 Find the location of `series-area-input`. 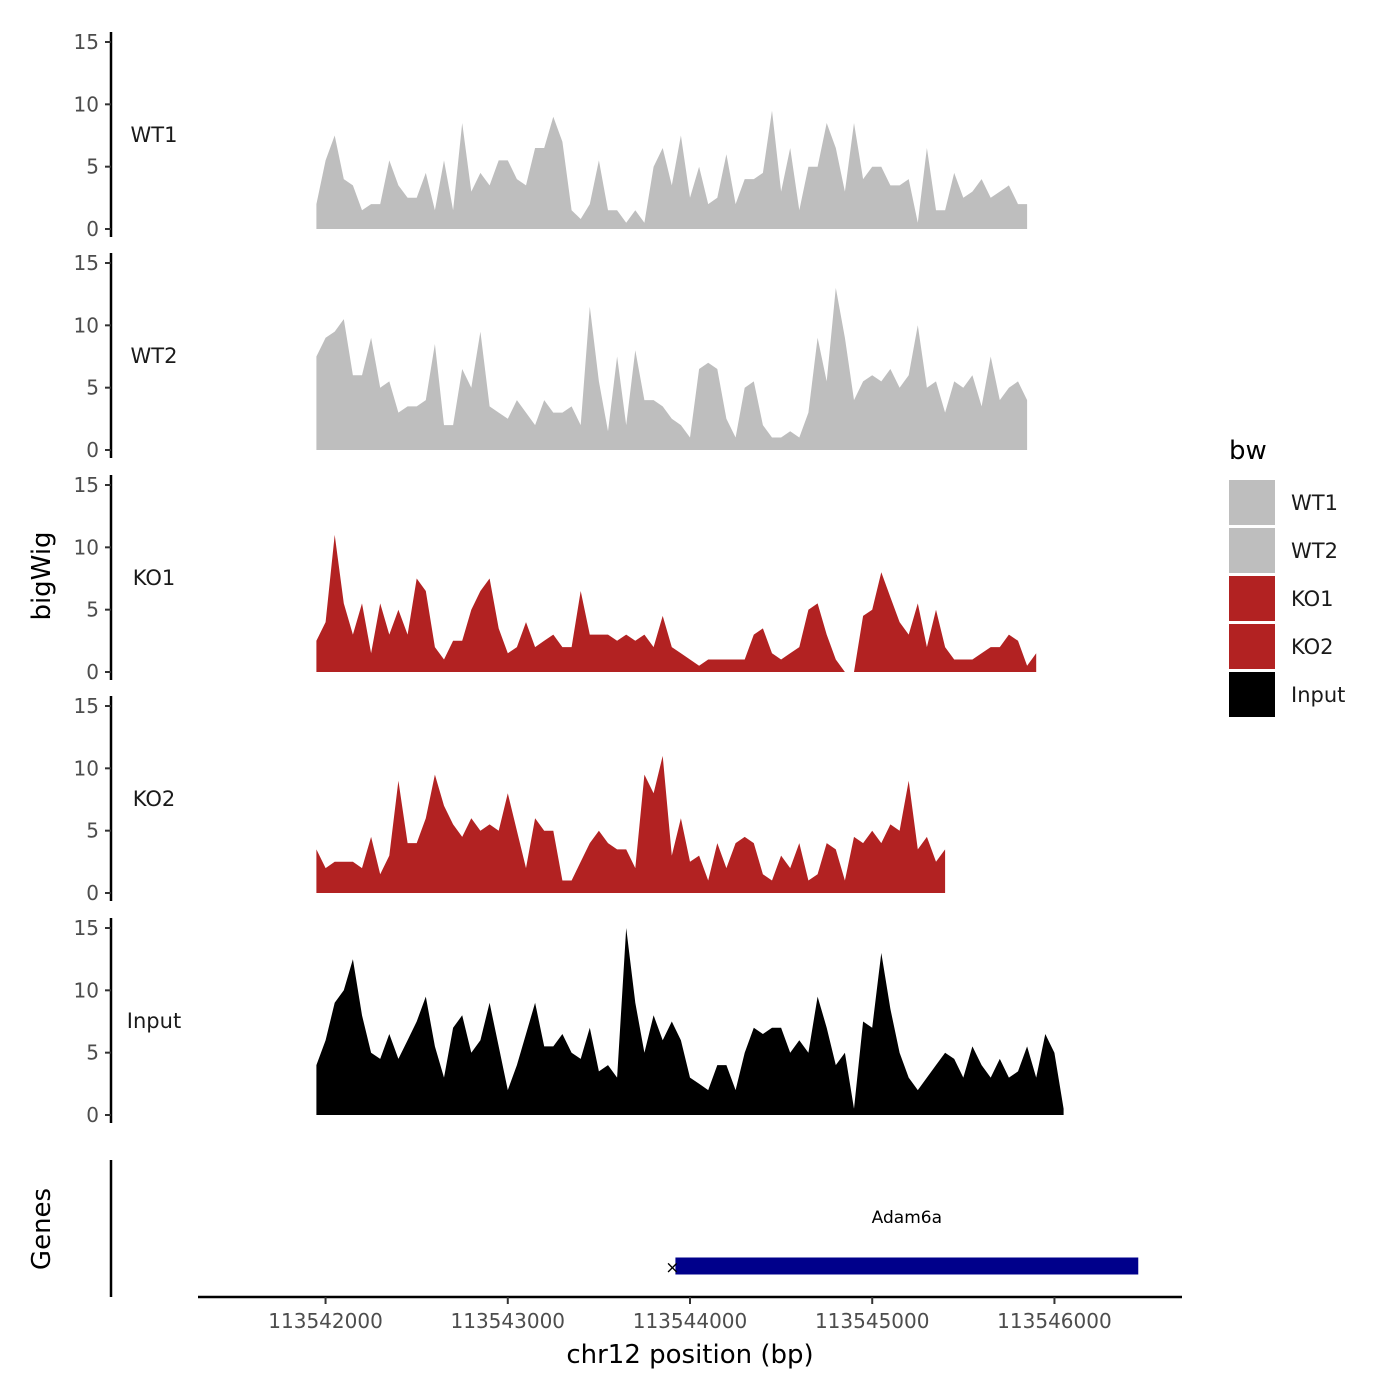

series-area-input is located at coordinates (690, 1021).